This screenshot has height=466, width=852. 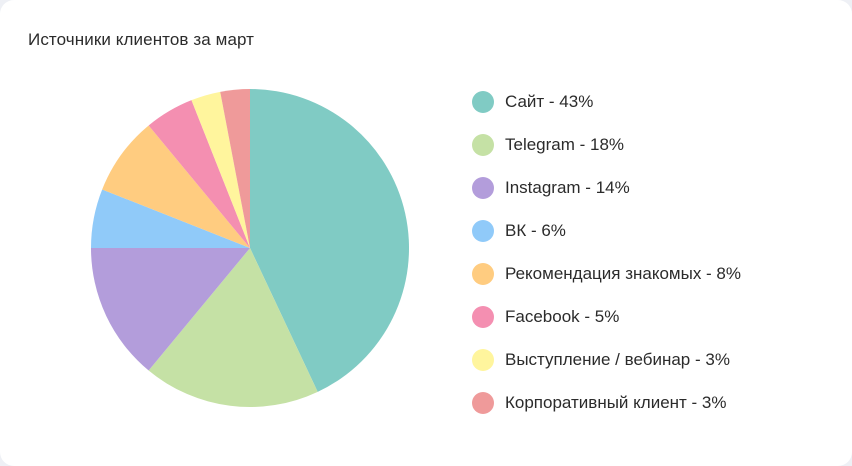 I want to click on legend-label-2: Instagram - 14%, so click(x=567, y=187).